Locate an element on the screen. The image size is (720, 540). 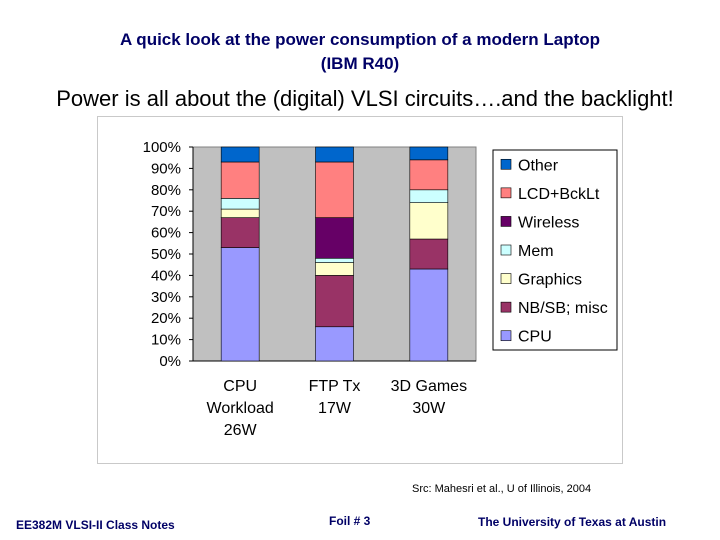
footer-foil-number: Foil # 3 is located at coordinates (350, 521).